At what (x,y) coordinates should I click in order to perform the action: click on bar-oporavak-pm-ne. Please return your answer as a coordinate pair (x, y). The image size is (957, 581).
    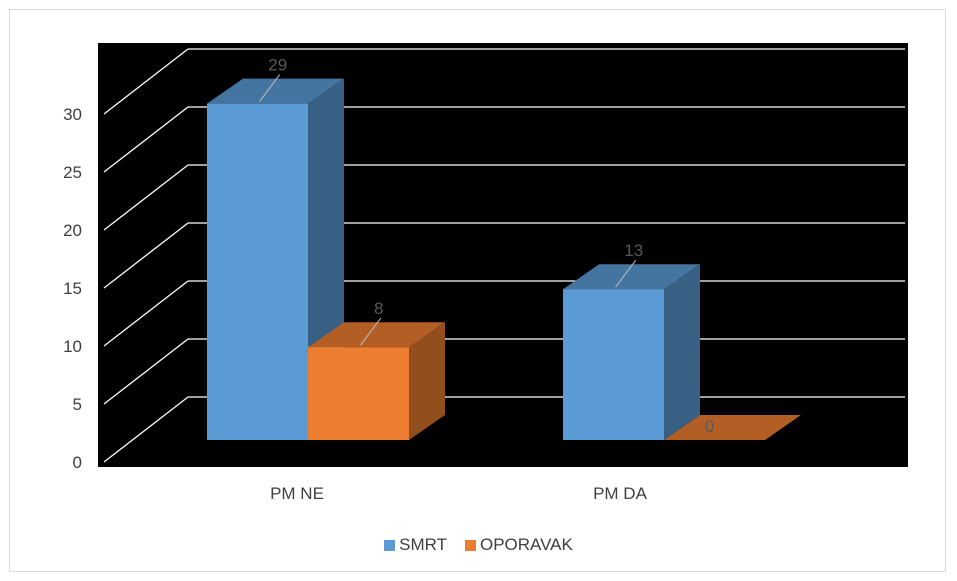
    Looking at the image, I should click on (376, 381).